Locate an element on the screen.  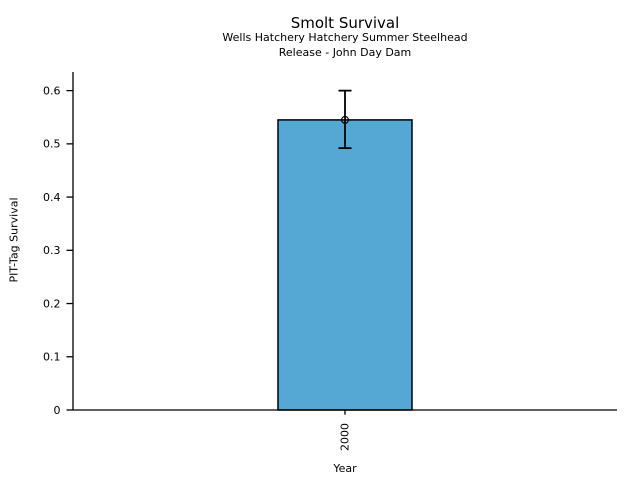
y-axis-label: PIT-Tag Survival is located at coordinates (14, 239).